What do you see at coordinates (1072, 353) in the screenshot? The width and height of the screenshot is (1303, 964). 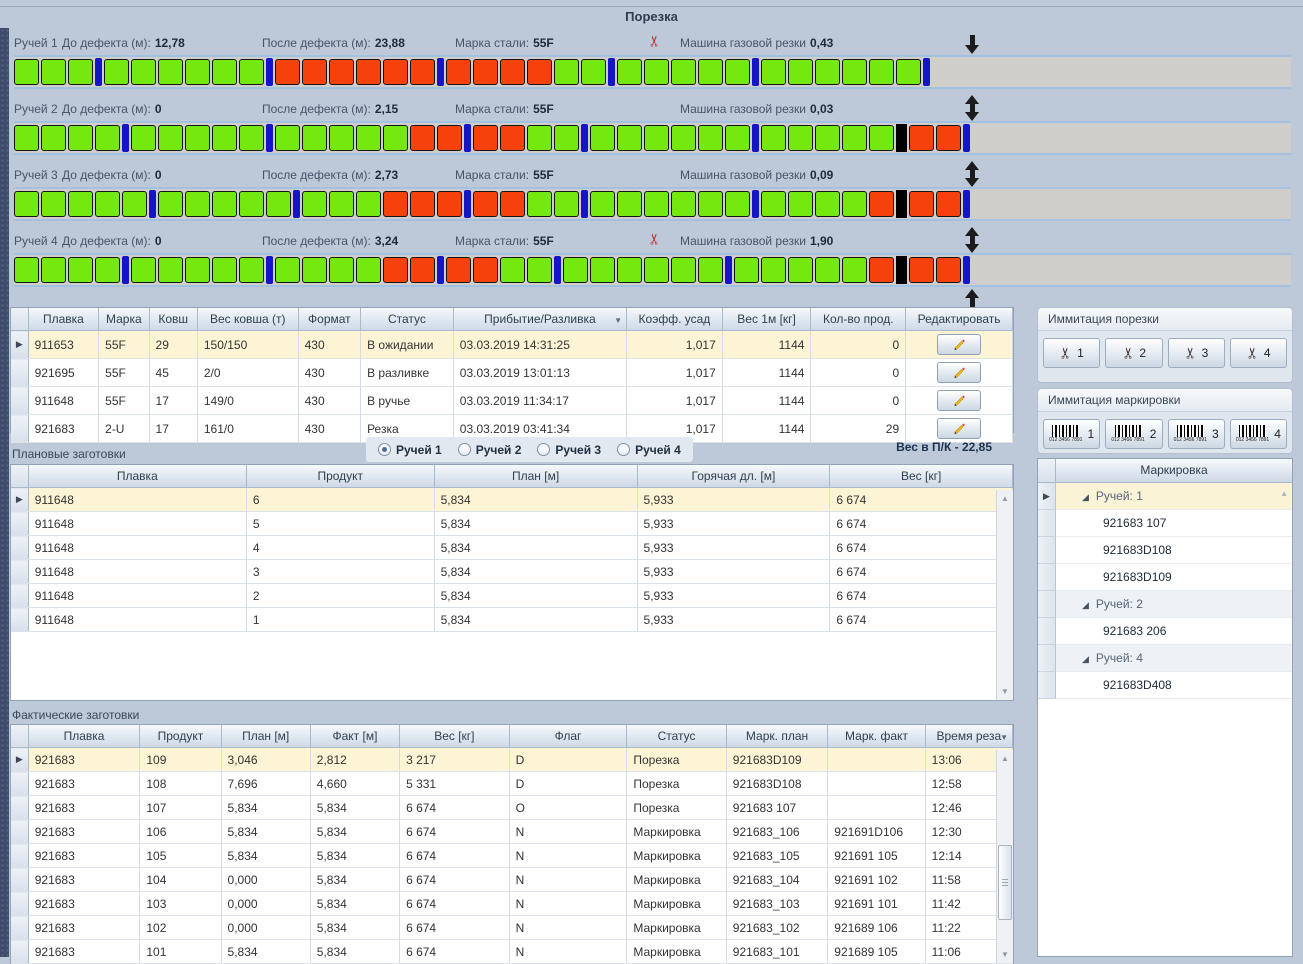 I see `cut-imitation-button-1: ✂ 1` at bounding box center [1072, 353].